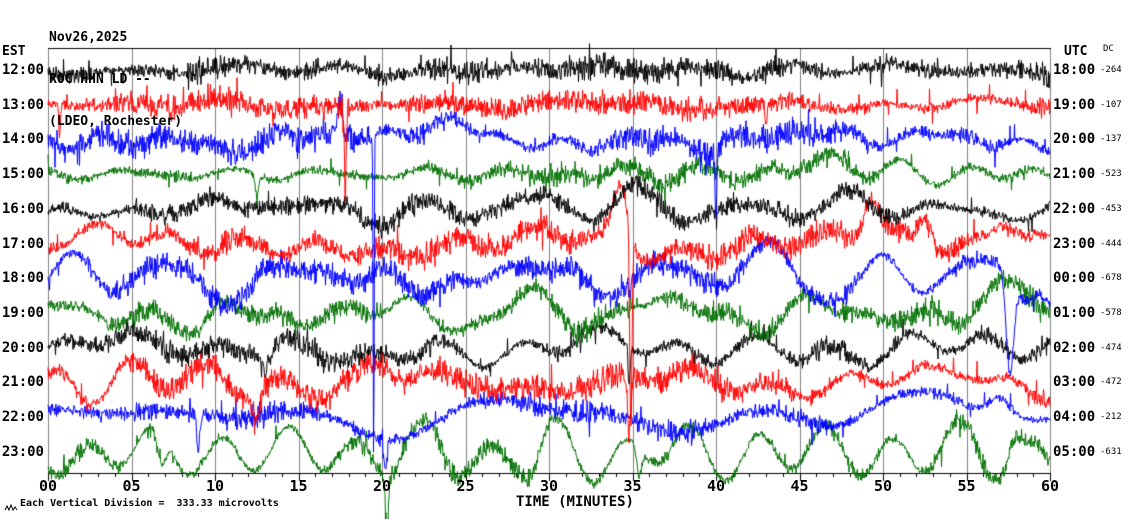 This screenshot has width=1130, height=519. I want to click on est-time-label: 21:00, so click(22, 382).